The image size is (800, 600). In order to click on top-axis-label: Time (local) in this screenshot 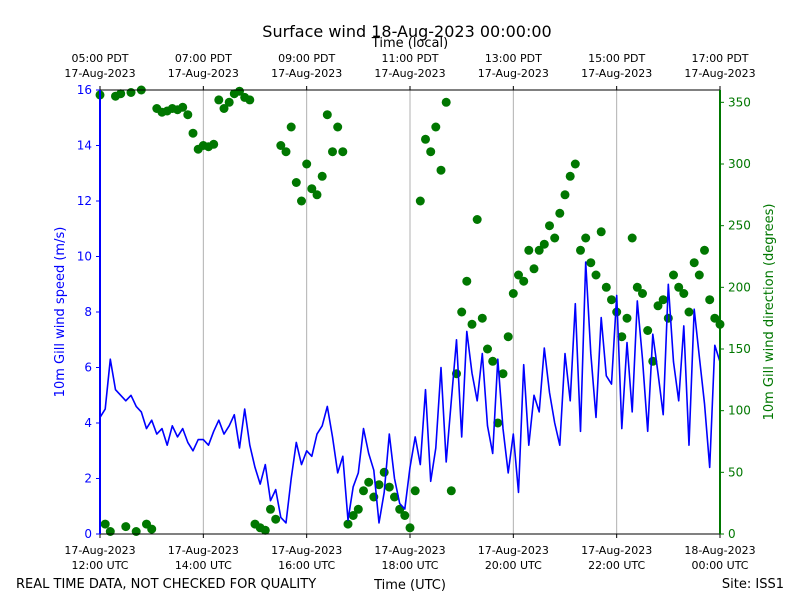, I will do `click(409, 43)`.